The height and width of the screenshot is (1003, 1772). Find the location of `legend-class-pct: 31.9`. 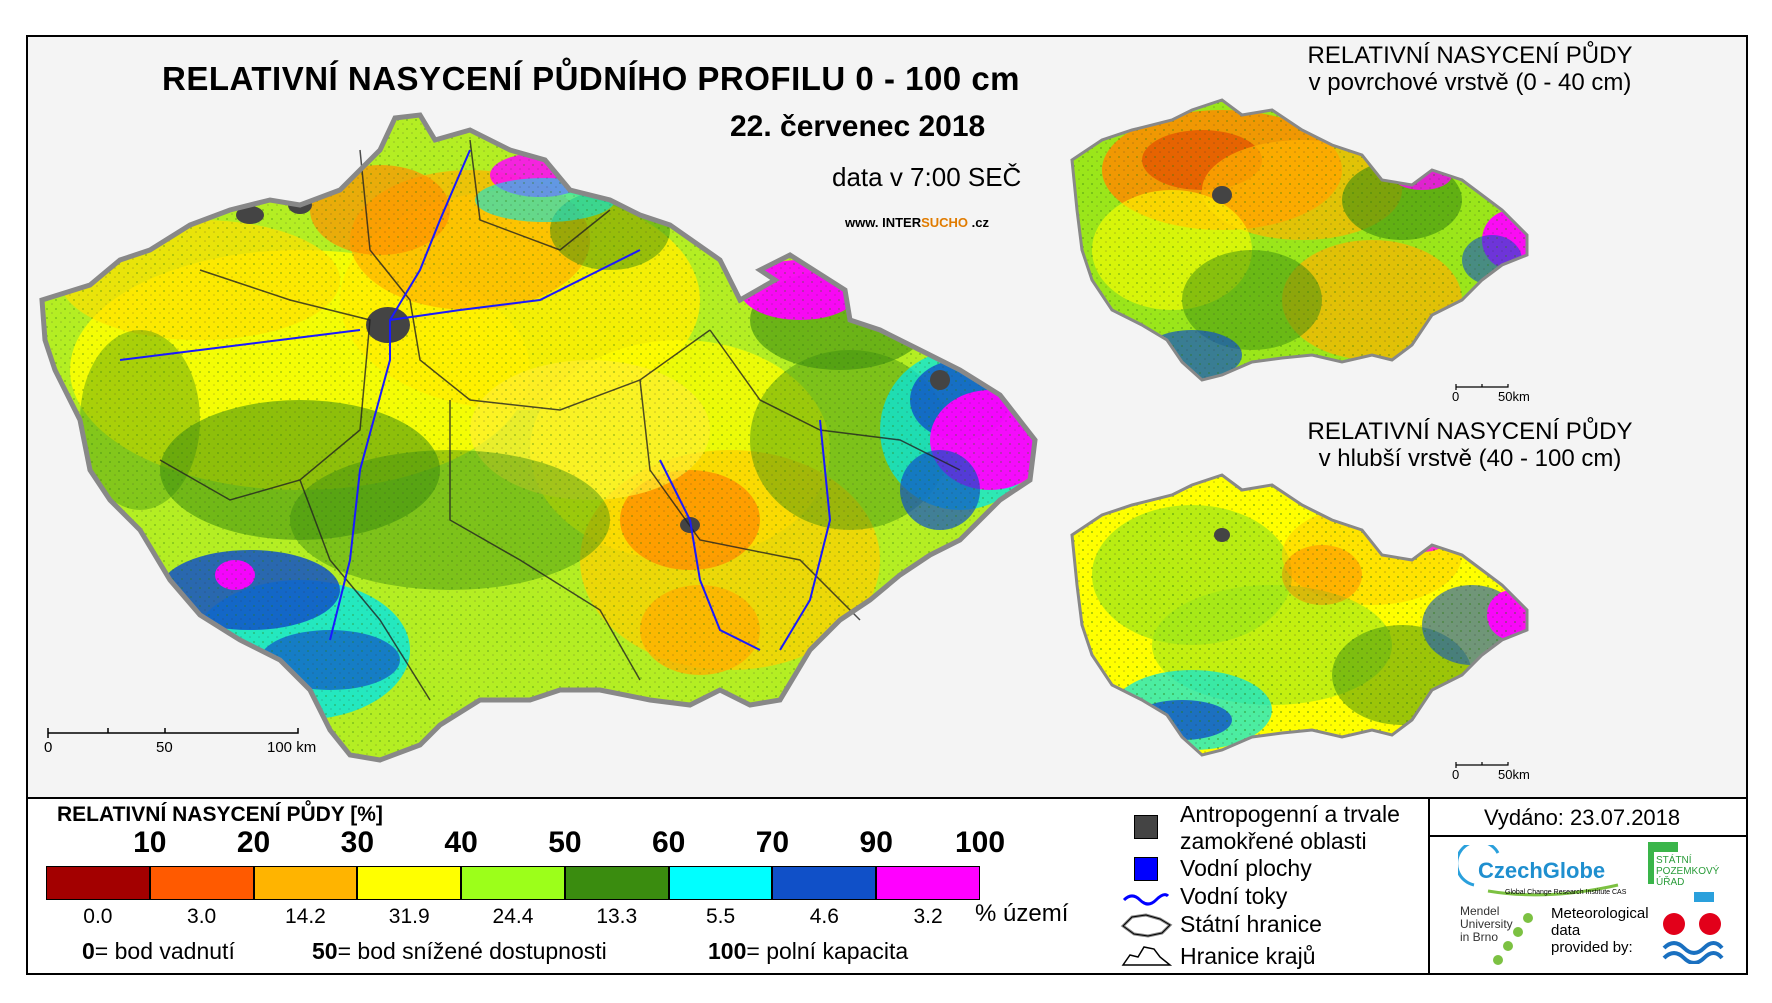

legend-class-pct: 31.9 is located at coordinates (409, 916).